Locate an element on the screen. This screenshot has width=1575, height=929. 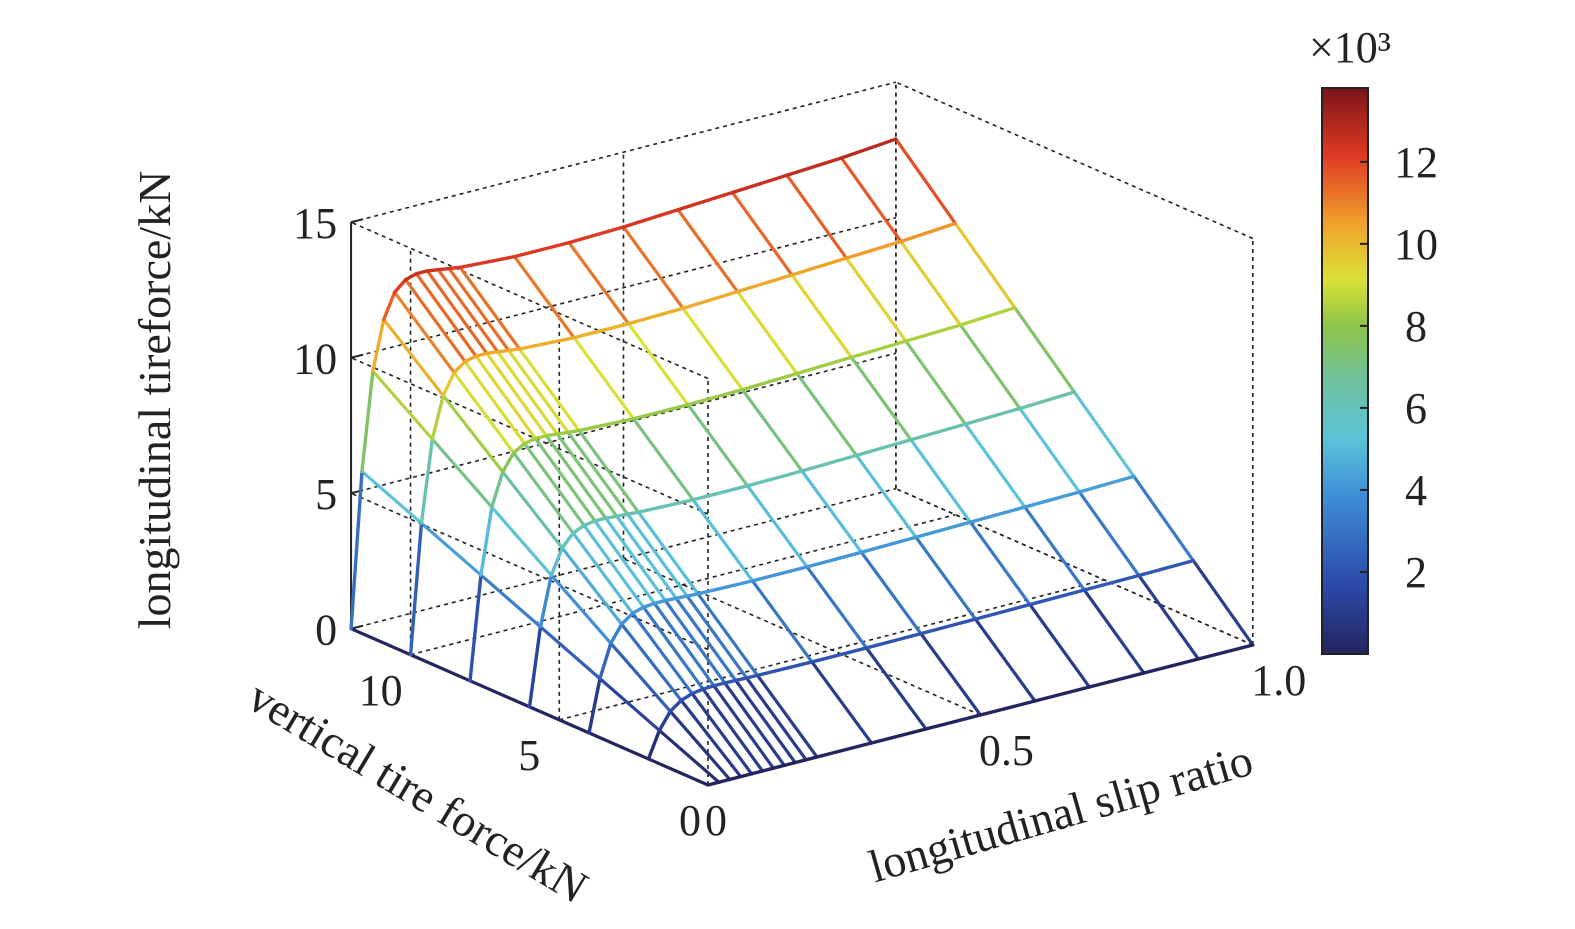
colorbar-tick-label: 10 is located at coordinates (1416, 244).